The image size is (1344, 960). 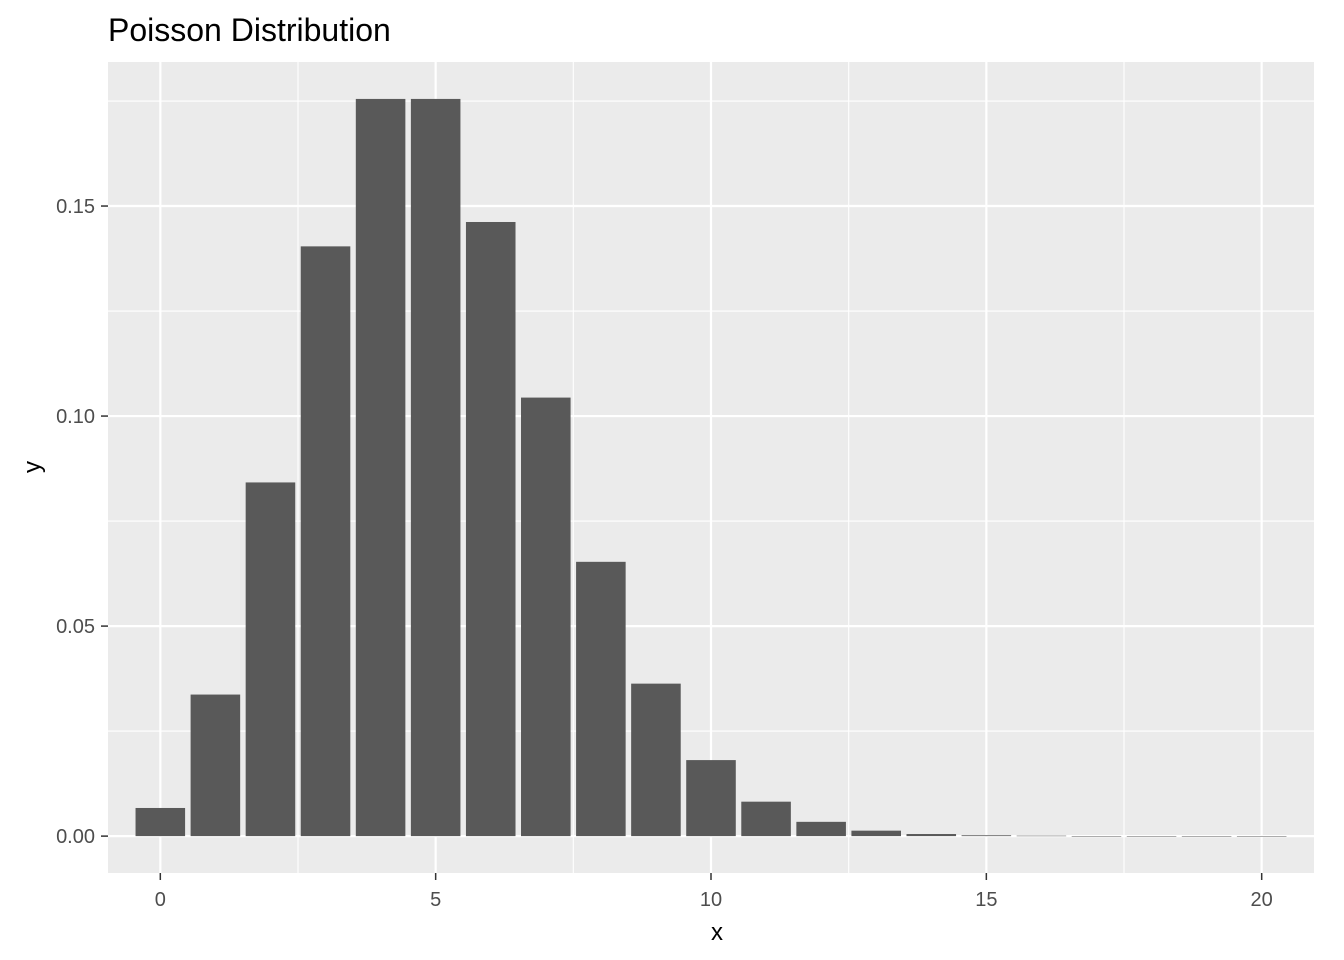 I want to click on y-tick-label: 0.00, so click(x=75, y=837).